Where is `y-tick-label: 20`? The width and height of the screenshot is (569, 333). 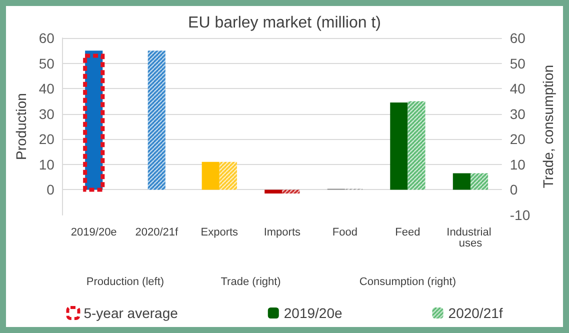
y-tick-label: 20 is located at coordinates (46, 139).